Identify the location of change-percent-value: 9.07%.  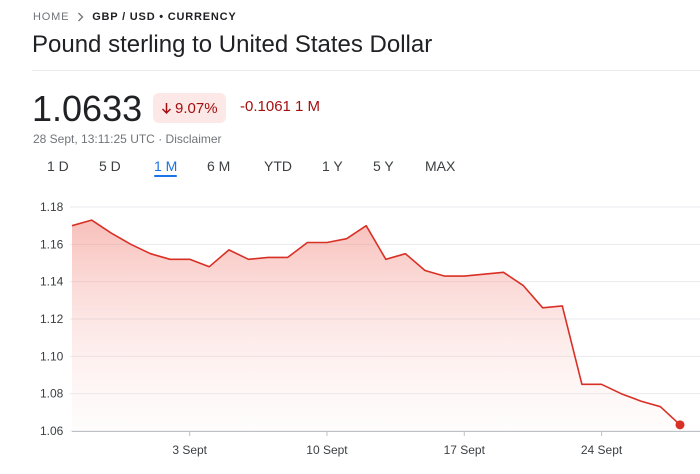
(196, 108).